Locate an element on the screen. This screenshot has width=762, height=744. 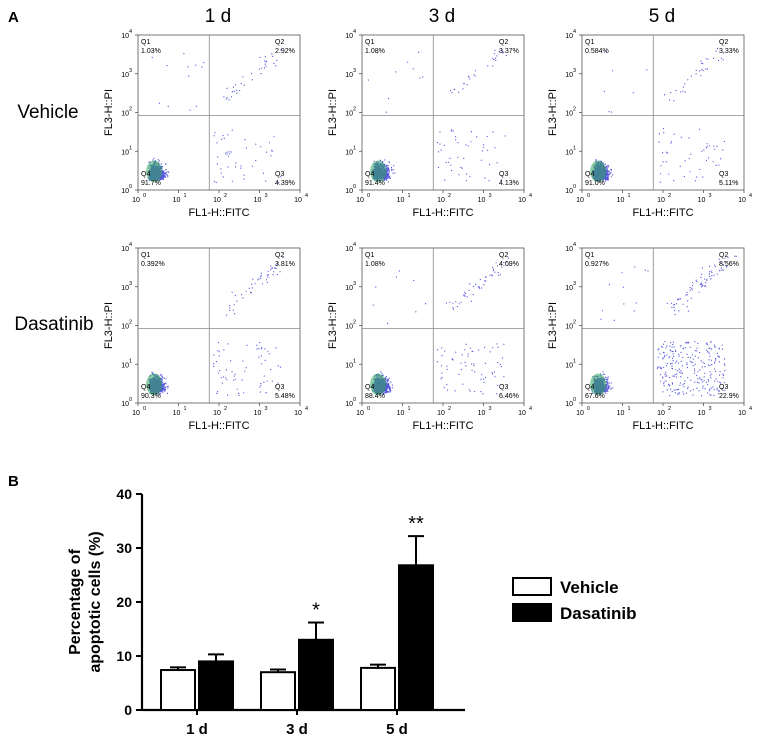
y-tick-exponent: 4 is located at coordinates (130, 32).